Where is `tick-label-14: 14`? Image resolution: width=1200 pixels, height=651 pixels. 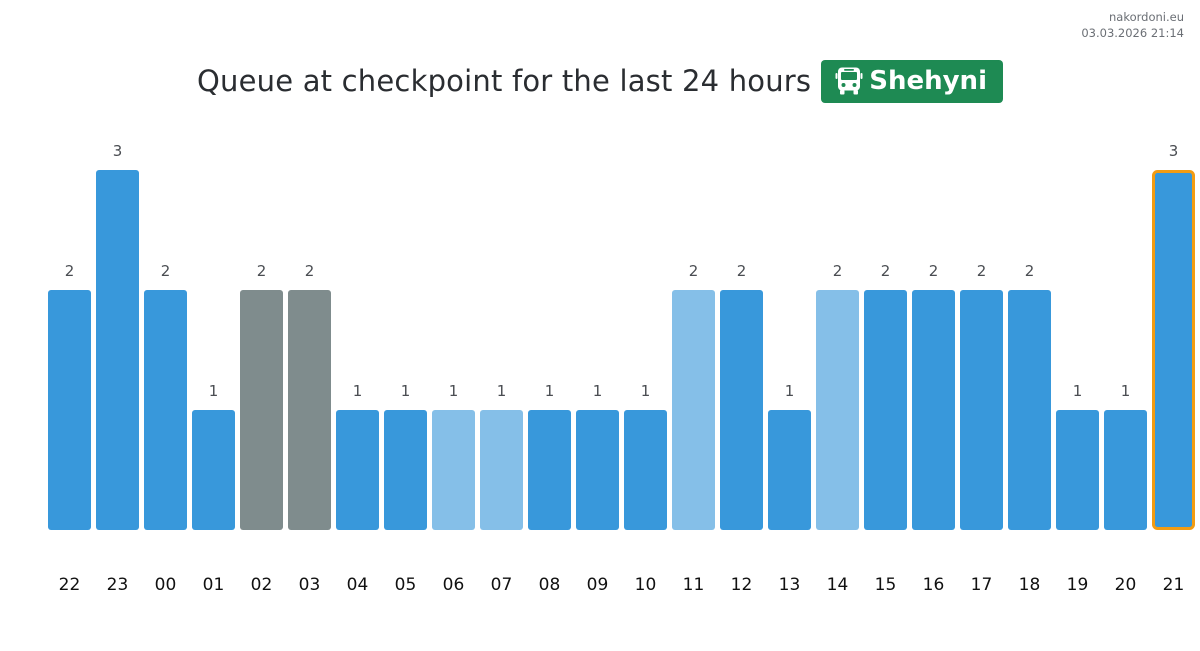
tick-label-14: 14 is located at coordinates (838, 585).